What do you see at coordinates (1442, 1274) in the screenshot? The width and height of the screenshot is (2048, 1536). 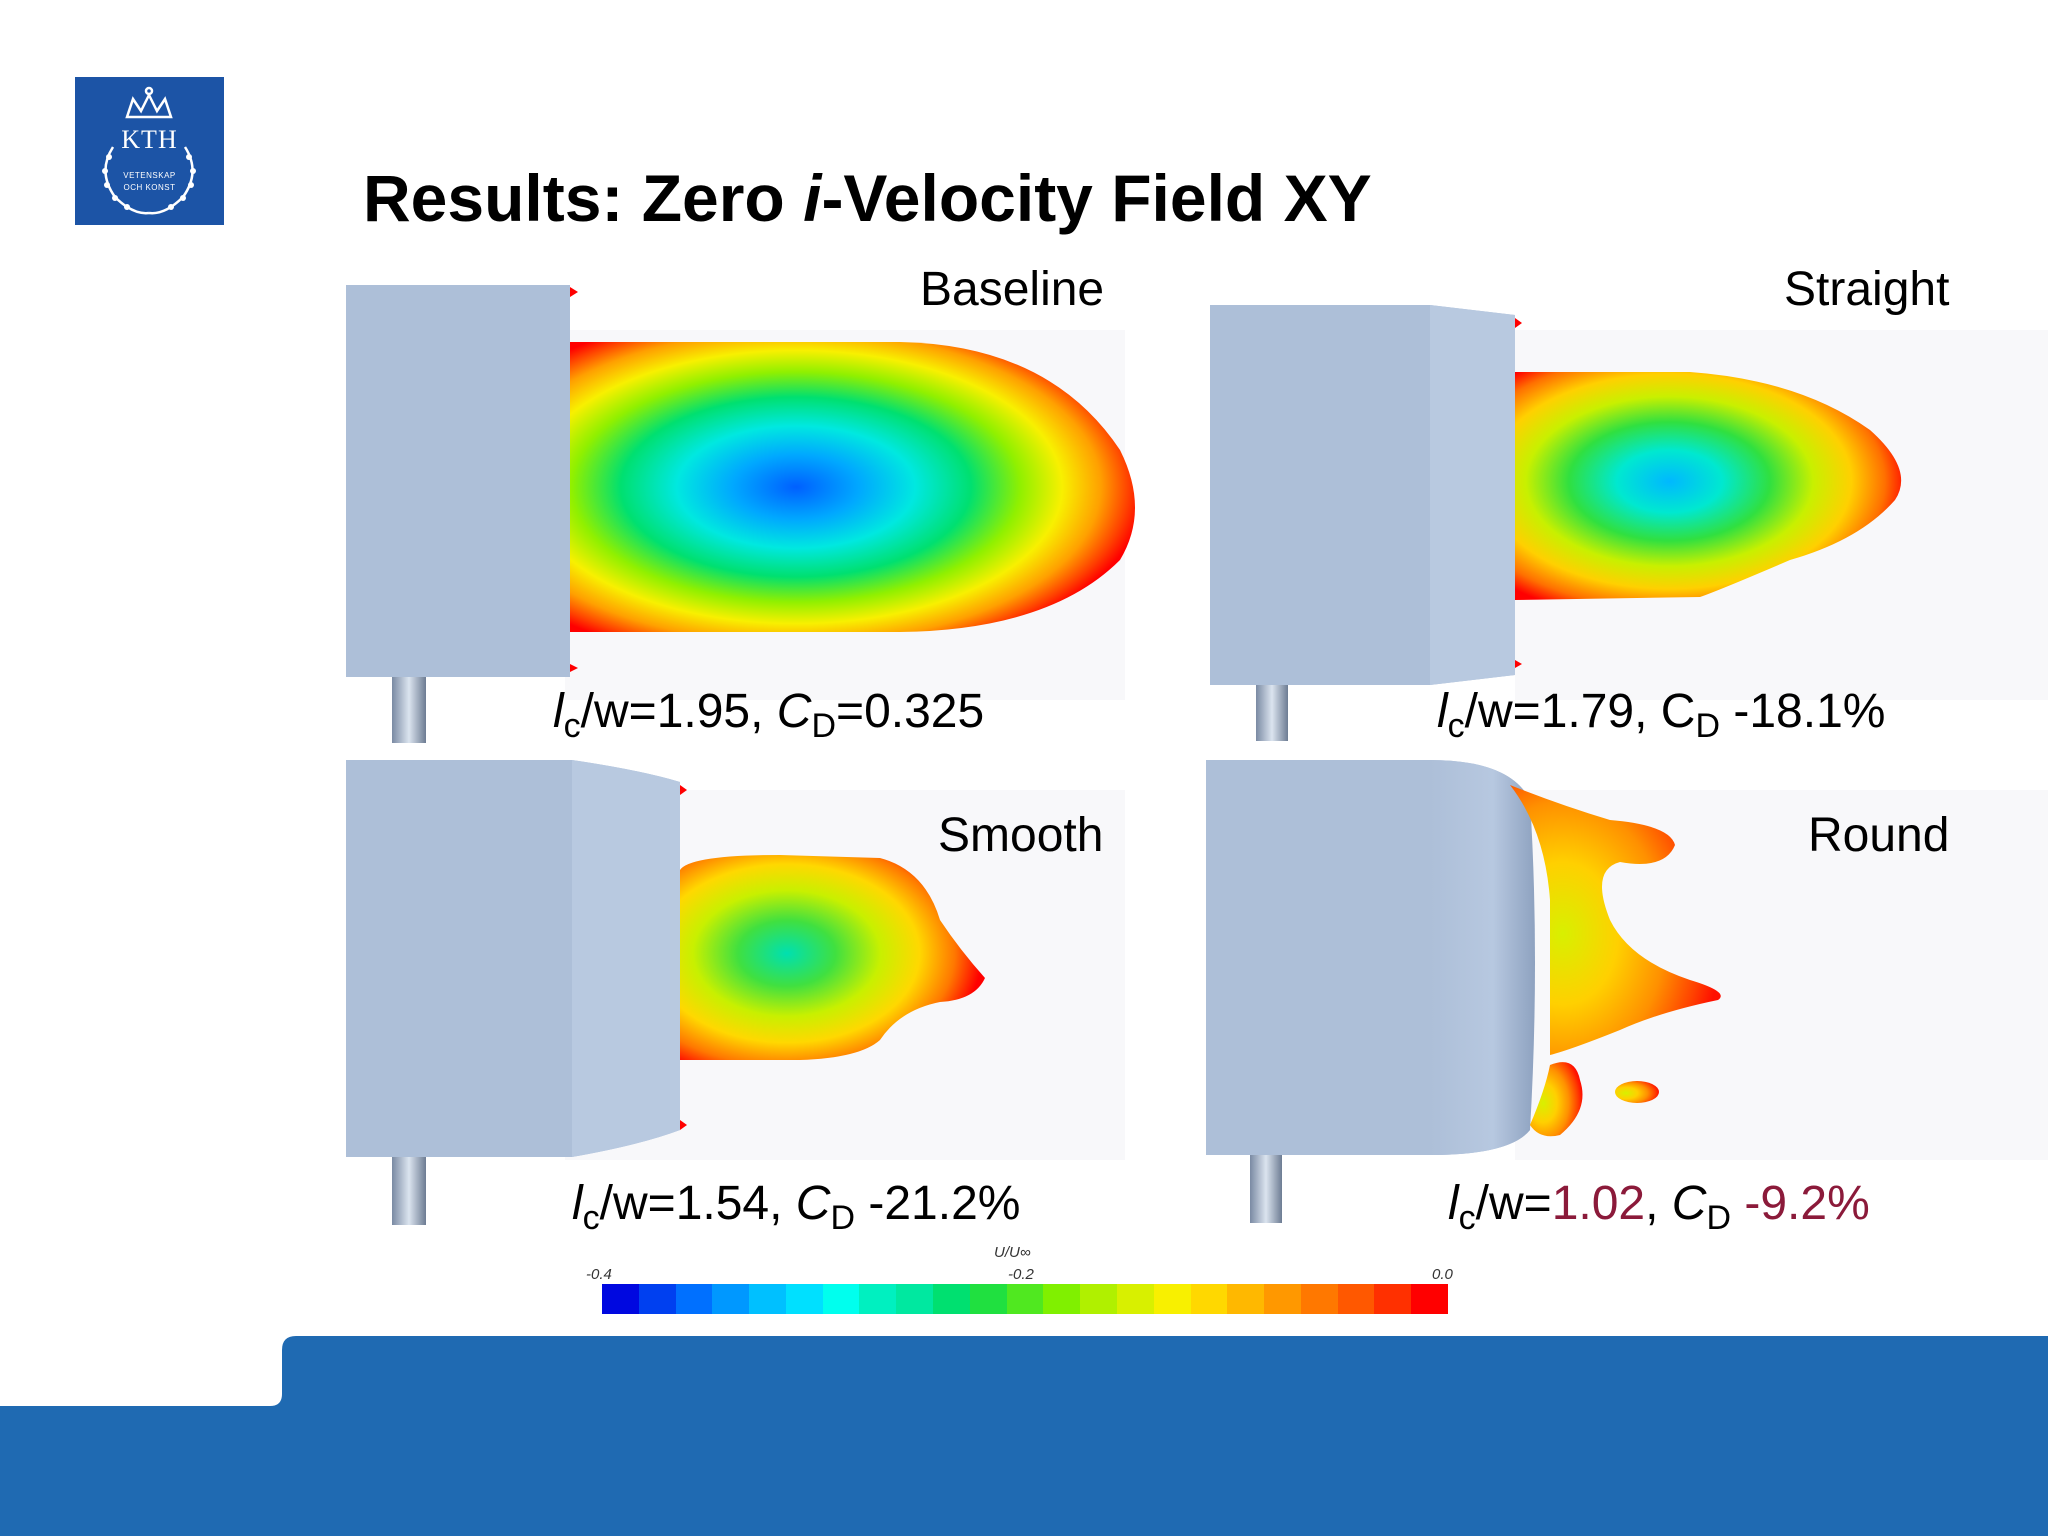 I see `colorbar-tick-max: 0.0` at bounding box center [1442, 1274].